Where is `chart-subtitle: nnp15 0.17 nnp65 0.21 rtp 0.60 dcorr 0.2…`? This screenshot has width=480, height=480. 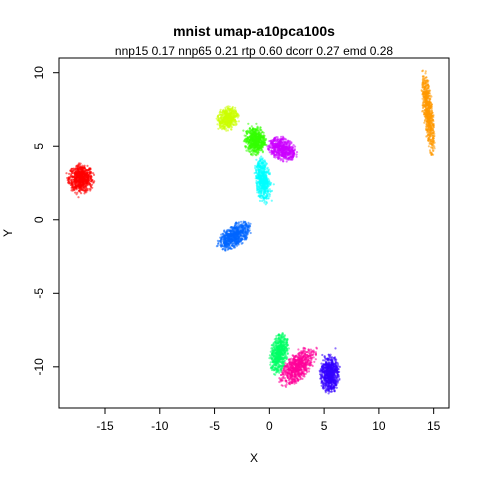
chart-subtitle: nnp15 0.17 nnp65 0.21 rtp 0.60 dcorr 0.2… is located at coordinates (254, 51).